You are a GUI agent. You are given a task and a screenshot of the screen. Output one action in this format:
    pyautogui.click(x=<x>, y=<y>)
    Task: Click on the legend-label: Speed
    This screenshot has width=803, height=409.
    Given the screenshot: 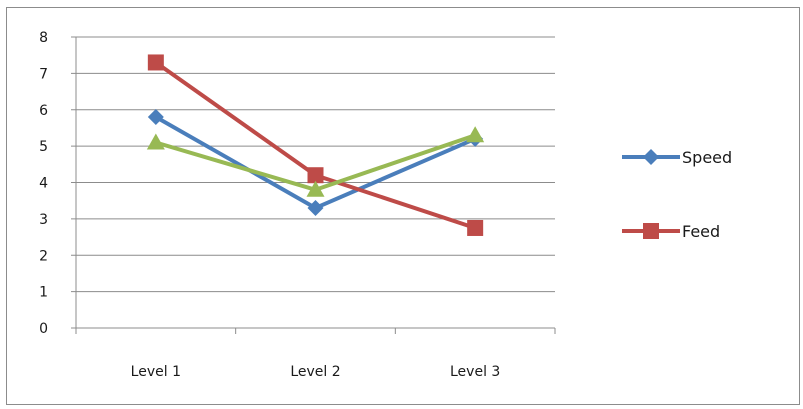 What is the action you would take?
    pyautogui.click(x=707, y=157)
    